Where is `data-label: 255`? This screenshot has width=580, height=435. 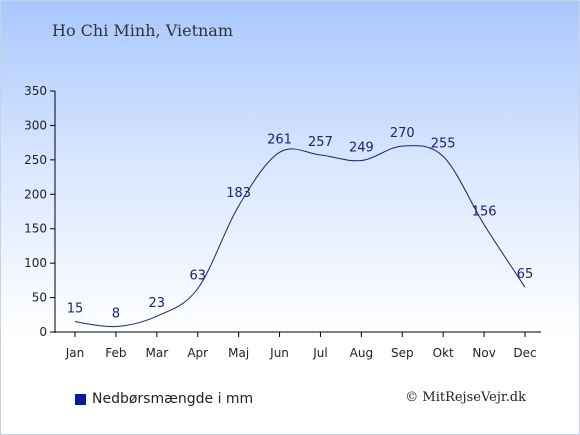
data-label: 255 is located at coordinates (443, 143).